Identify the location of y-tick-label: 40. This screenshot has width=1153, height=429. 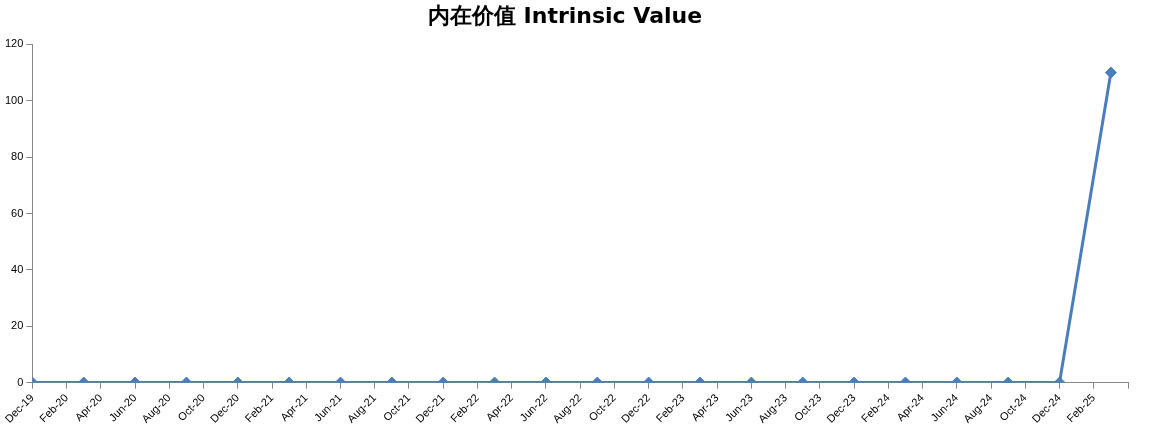
(17, 268).